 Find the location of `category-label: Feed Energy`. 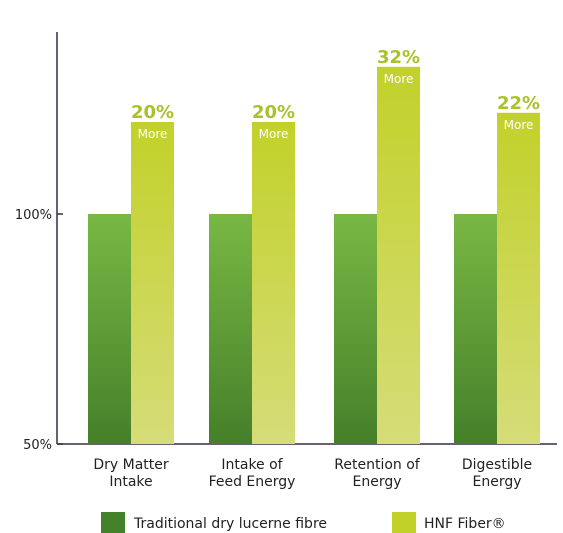

category-label: Feed Energy is located at coordinates (252, 482).